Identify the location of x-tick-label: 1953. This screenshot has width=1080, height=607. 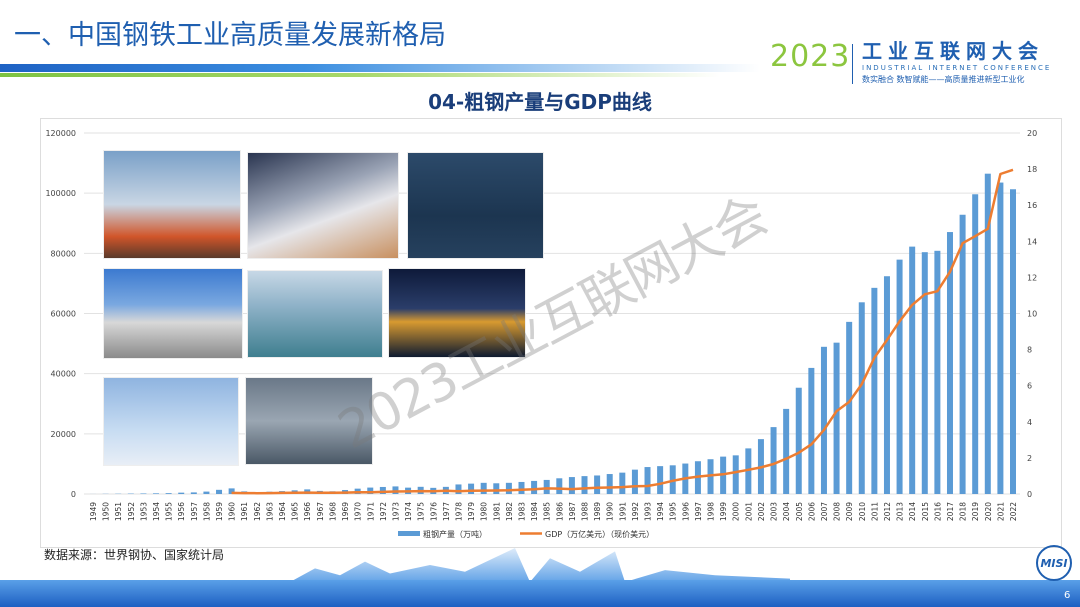
(143, 511).